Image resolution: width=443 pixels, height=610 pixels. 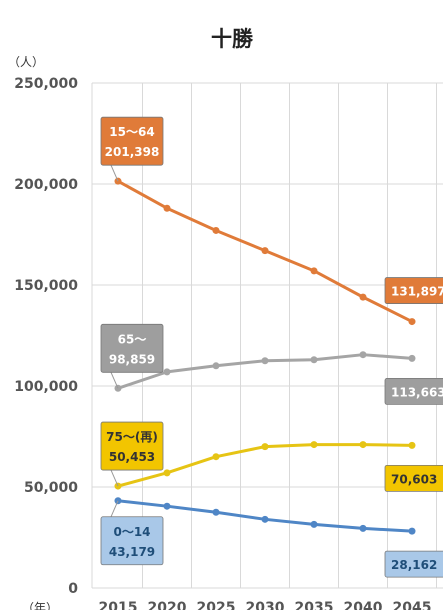 I want to click on y-tick-label: 50,000, so click(x=51, y=488).